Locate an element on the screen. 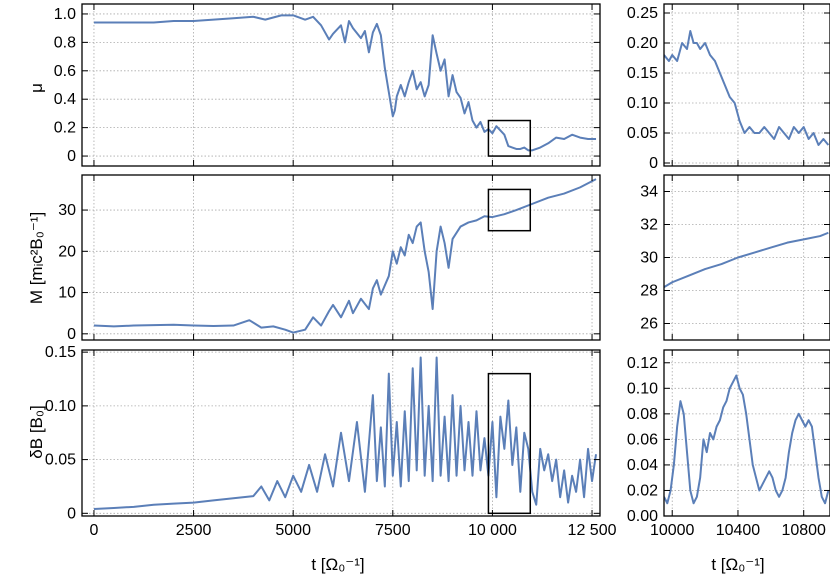  x-tick-label: 10800 is located at coordinates (803, 530).